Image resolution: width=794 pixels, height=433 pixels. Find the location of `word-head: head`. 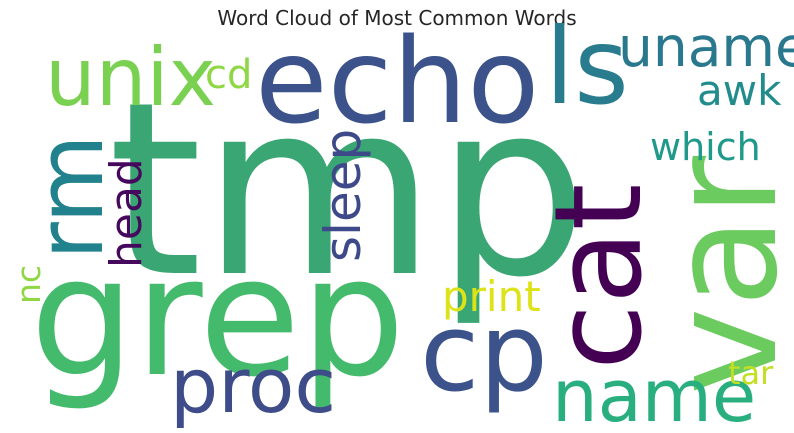

word-head: head is located at coordinates (126, 213).